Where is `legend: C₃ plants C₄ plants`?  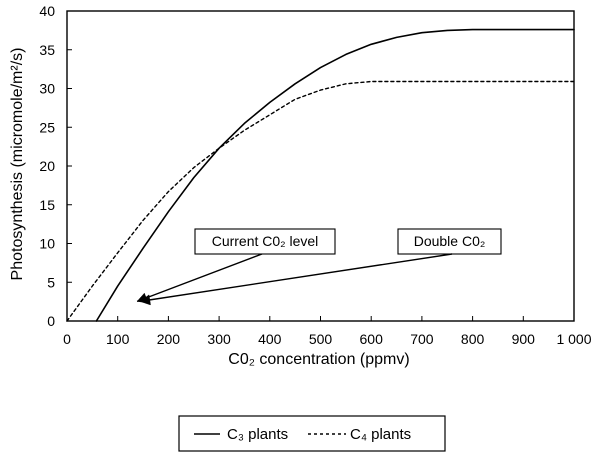
legend: C₃ plants C₄ plants is located at coordinates (312, 433).